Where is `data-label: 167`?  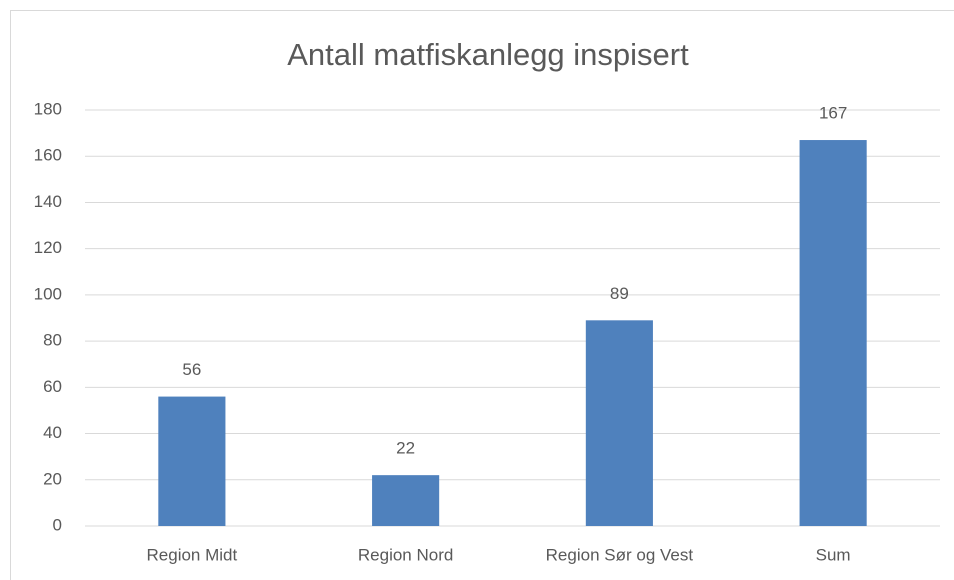
data-label: 167 is located at coordinates (833, 113).